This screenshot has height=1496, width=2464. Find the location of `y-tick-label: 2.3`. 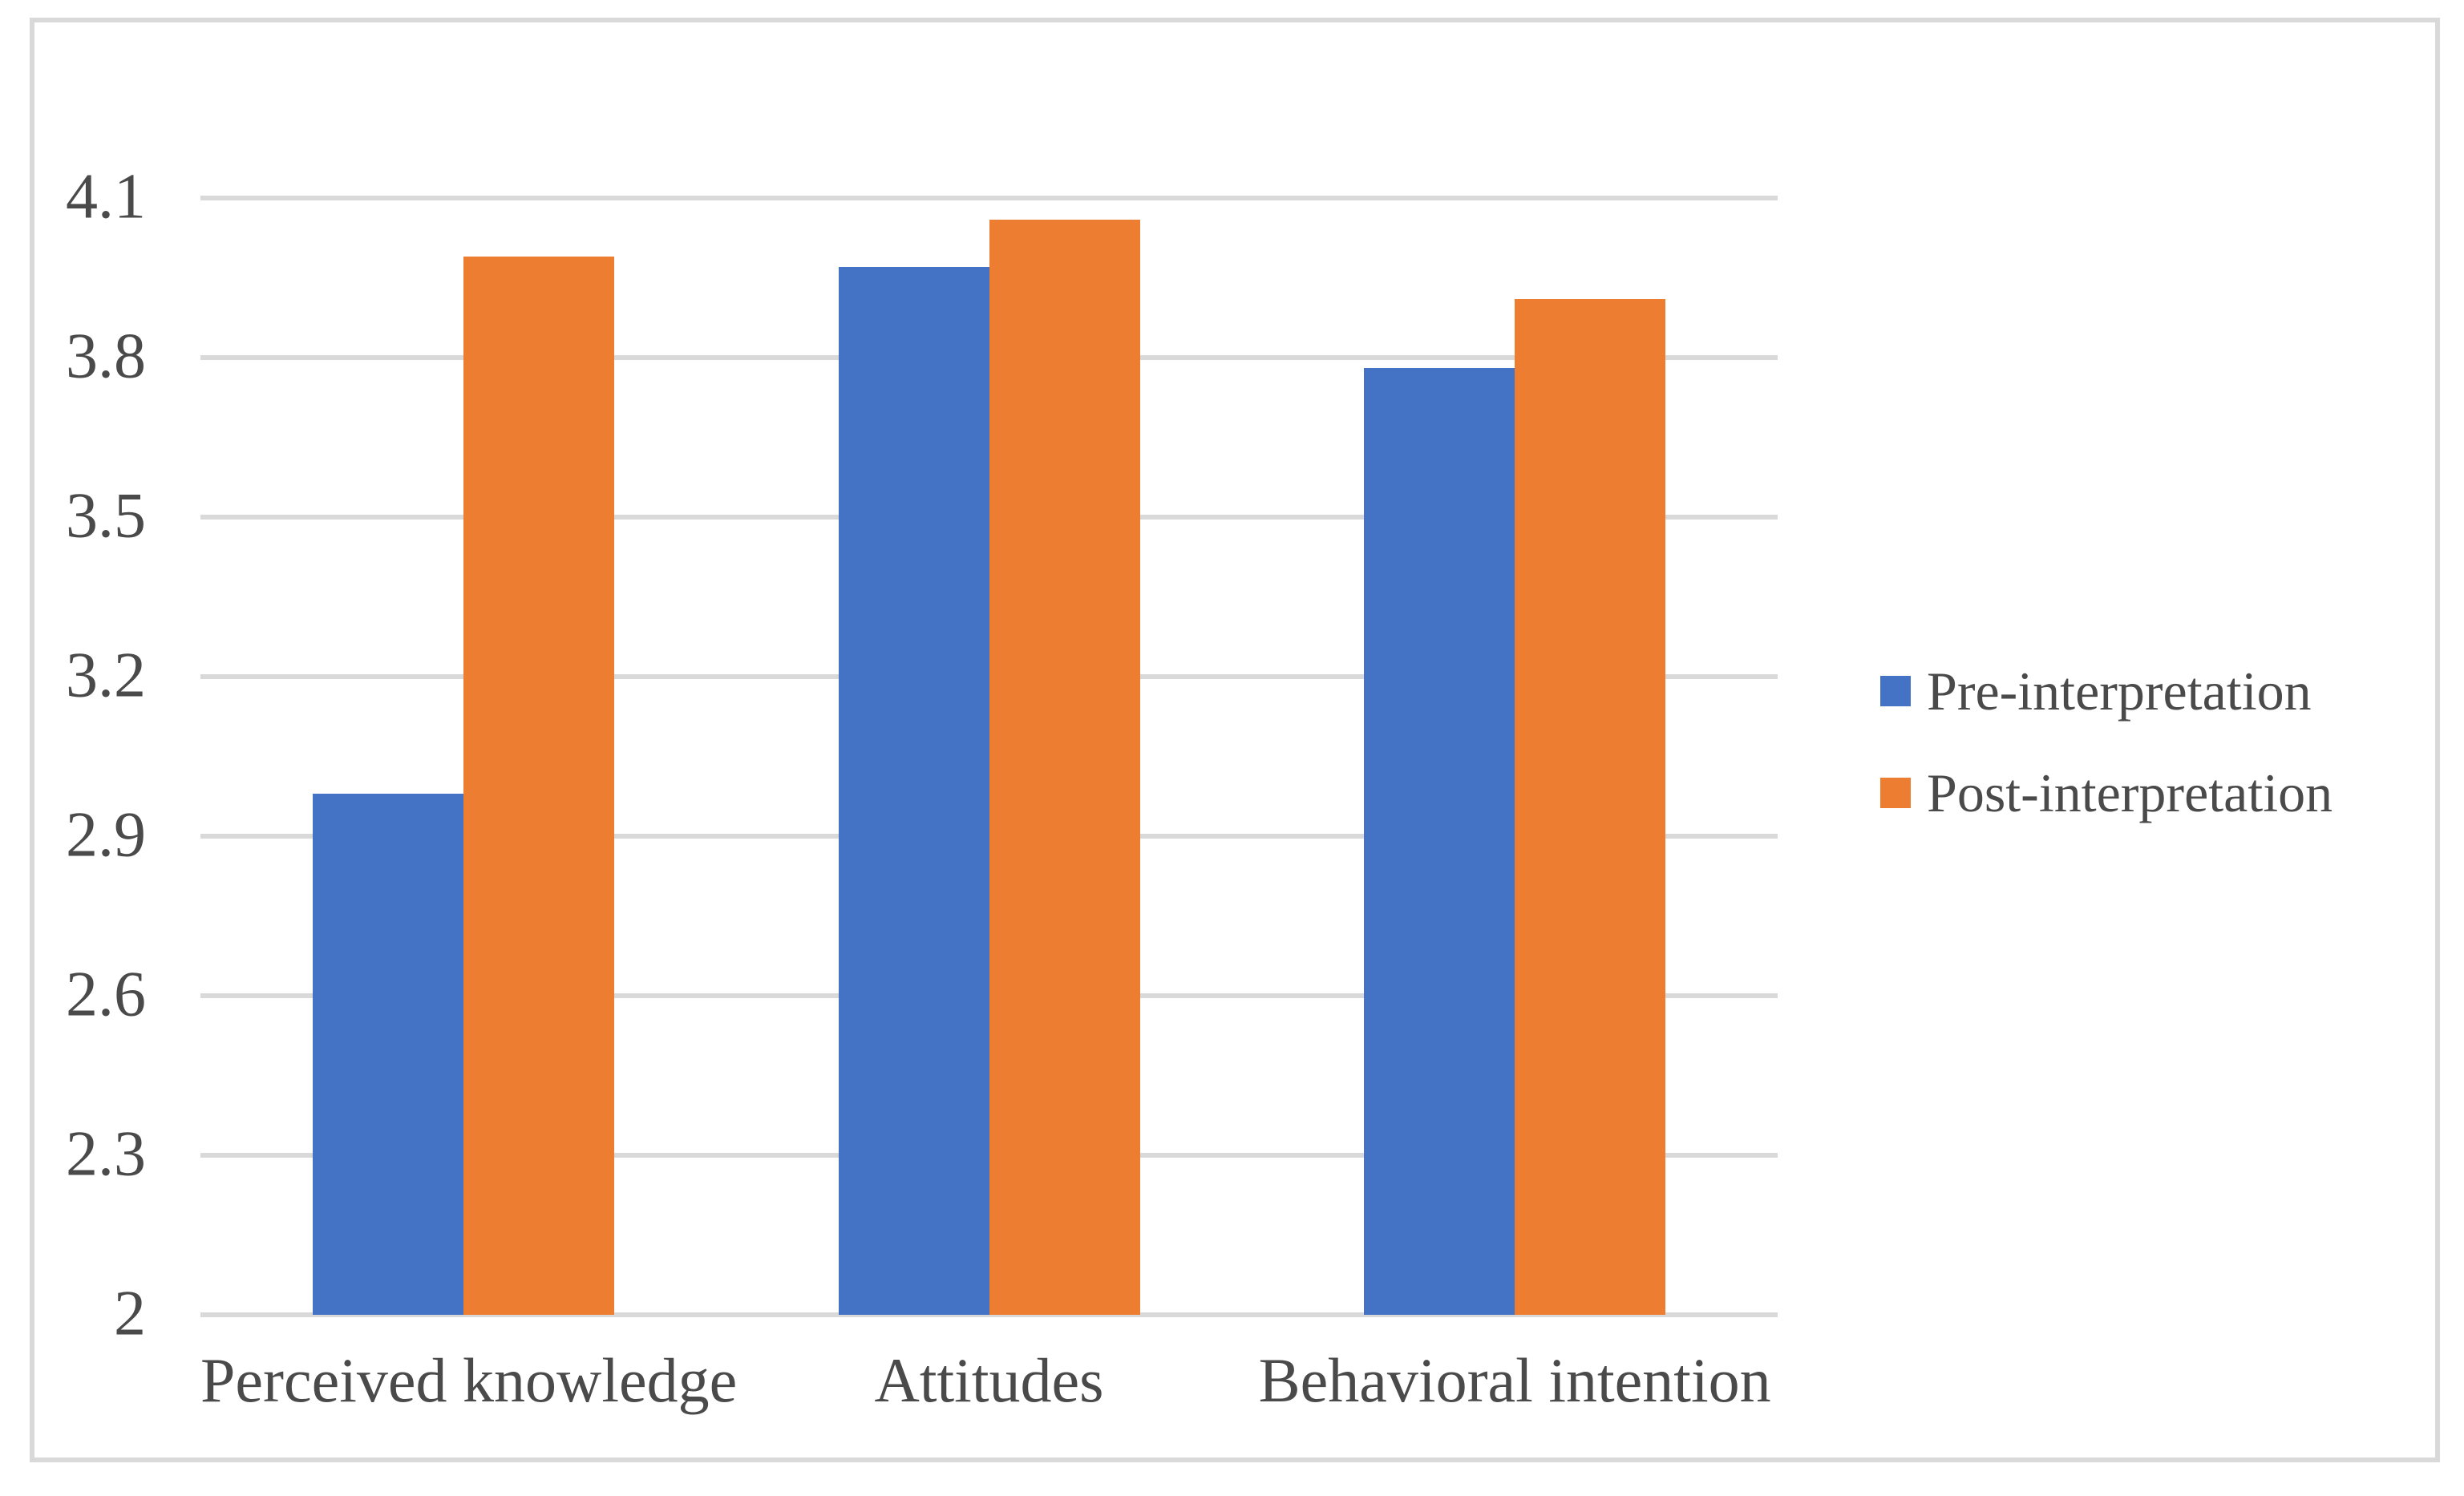

y-tick-label: 2.3 is located at coordinates (106, 1154).